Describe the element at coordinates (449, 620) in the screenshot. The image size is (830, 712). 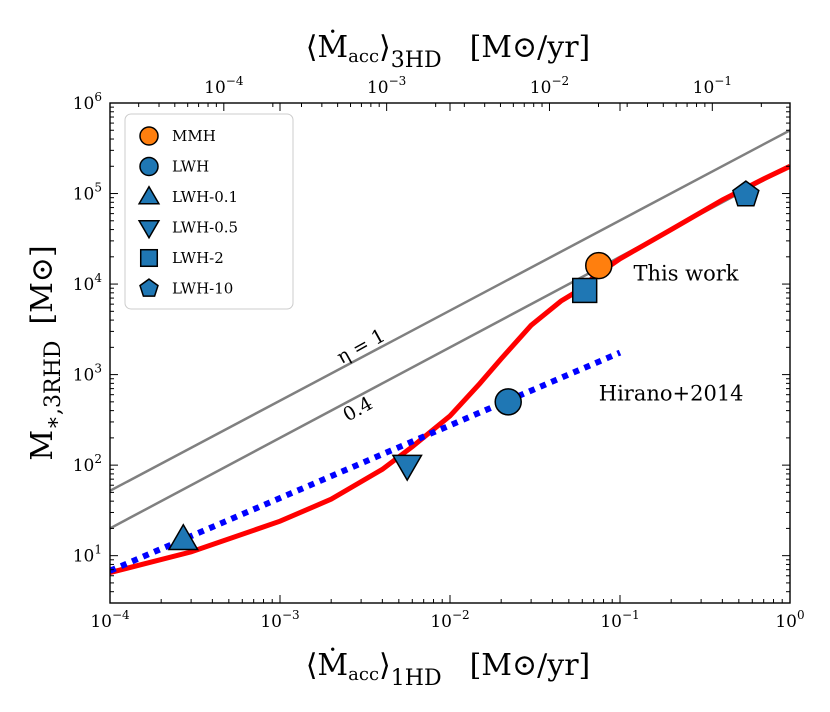
I see `x-tick-label: 10⁻²` at that location.